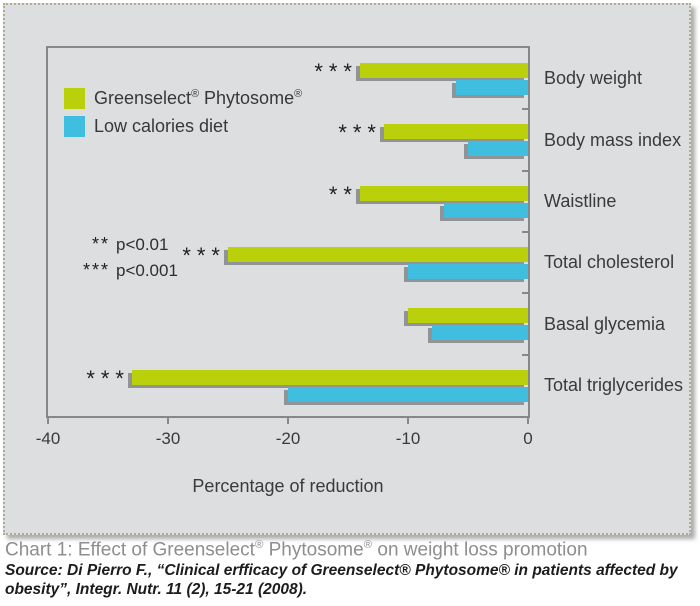 The width and height of the screenshot is (700, 606). Describe the element at coordinates (593, 78) in the screenshot. I see `category-label: Body weight` at that location.